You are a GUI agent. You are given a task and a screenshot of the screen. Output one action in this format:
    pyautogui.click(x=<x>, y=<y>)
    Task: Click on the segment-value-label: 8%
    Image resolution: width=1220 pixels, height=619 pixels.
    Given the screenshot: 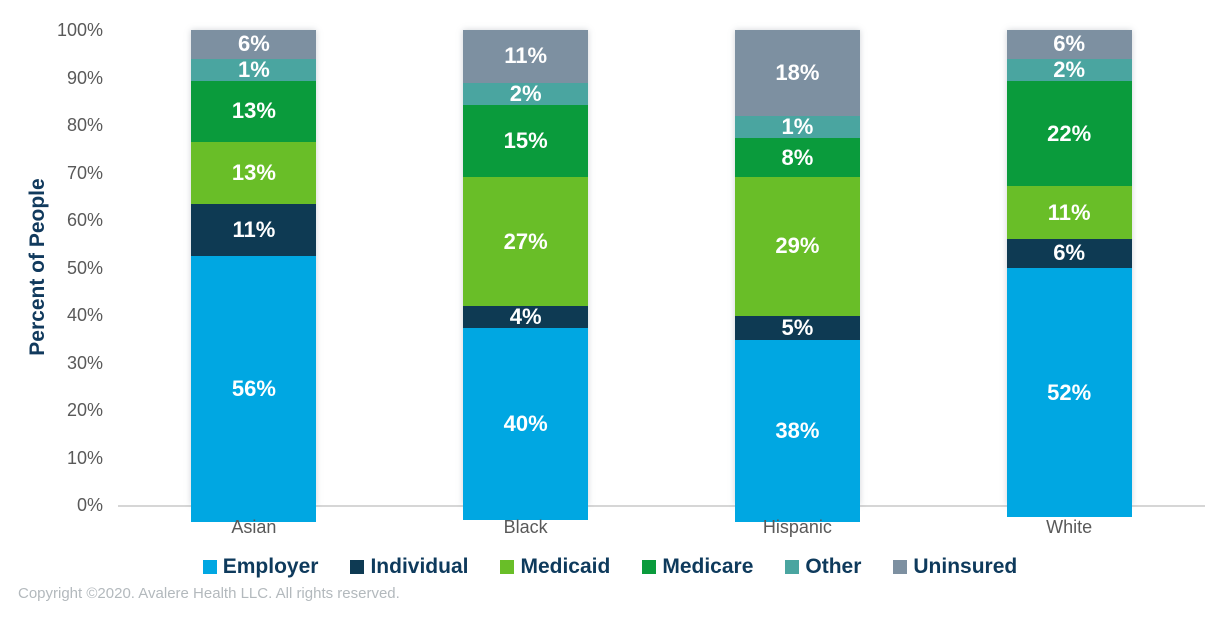 What is the action you would take?
    pyautogui.click(x=797, y=157)
    